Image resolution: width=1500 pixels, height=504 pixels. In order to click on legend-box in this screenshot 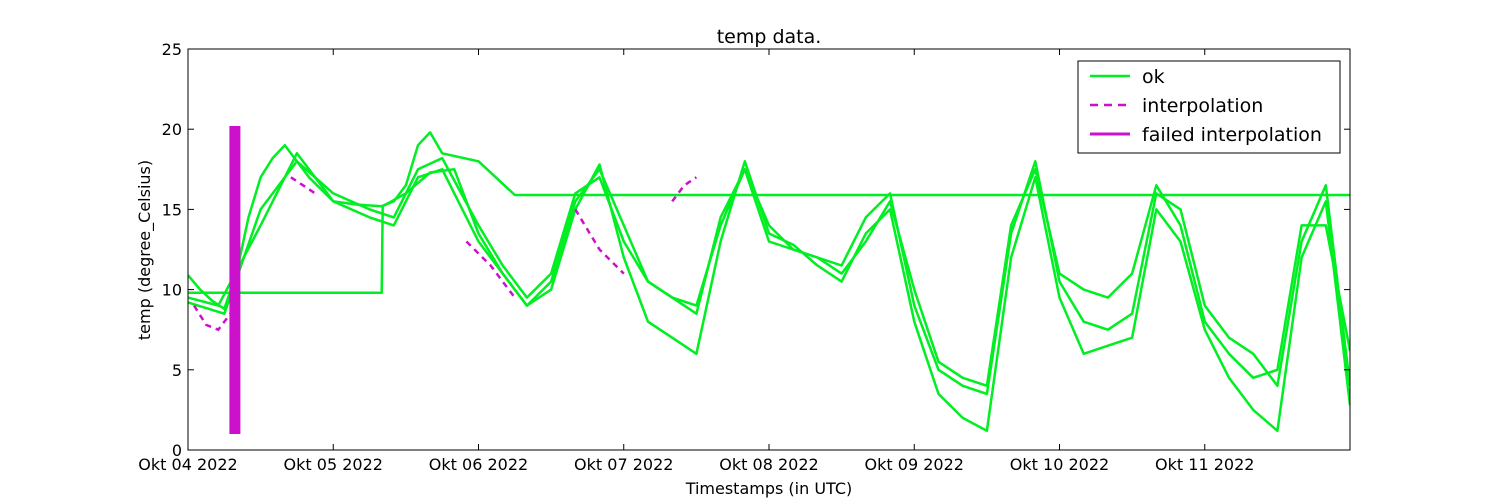, I will do `click(1209, 107)`.